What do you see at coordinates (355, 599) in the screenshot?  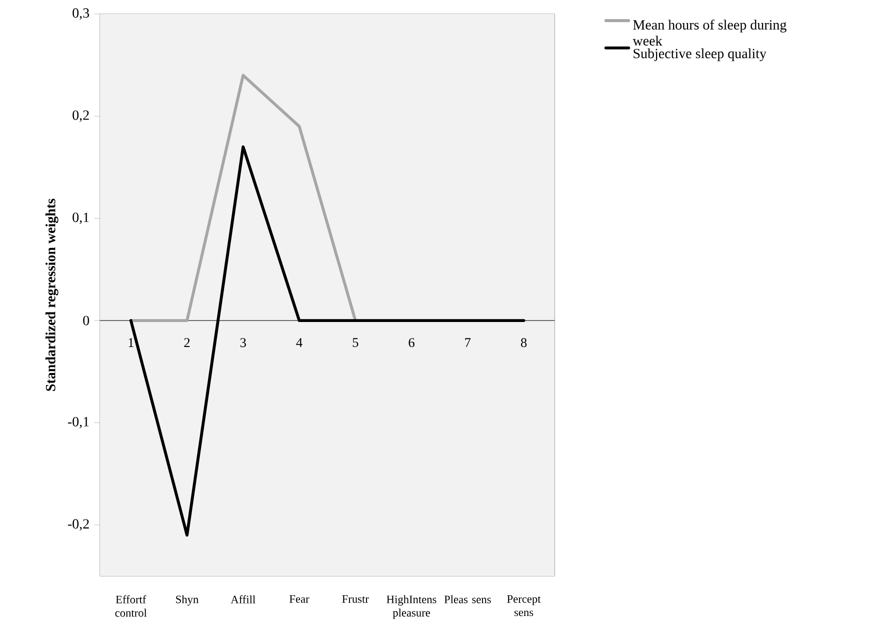 I see `x-tick-label: Frustr` at bounding box center [355, 599].